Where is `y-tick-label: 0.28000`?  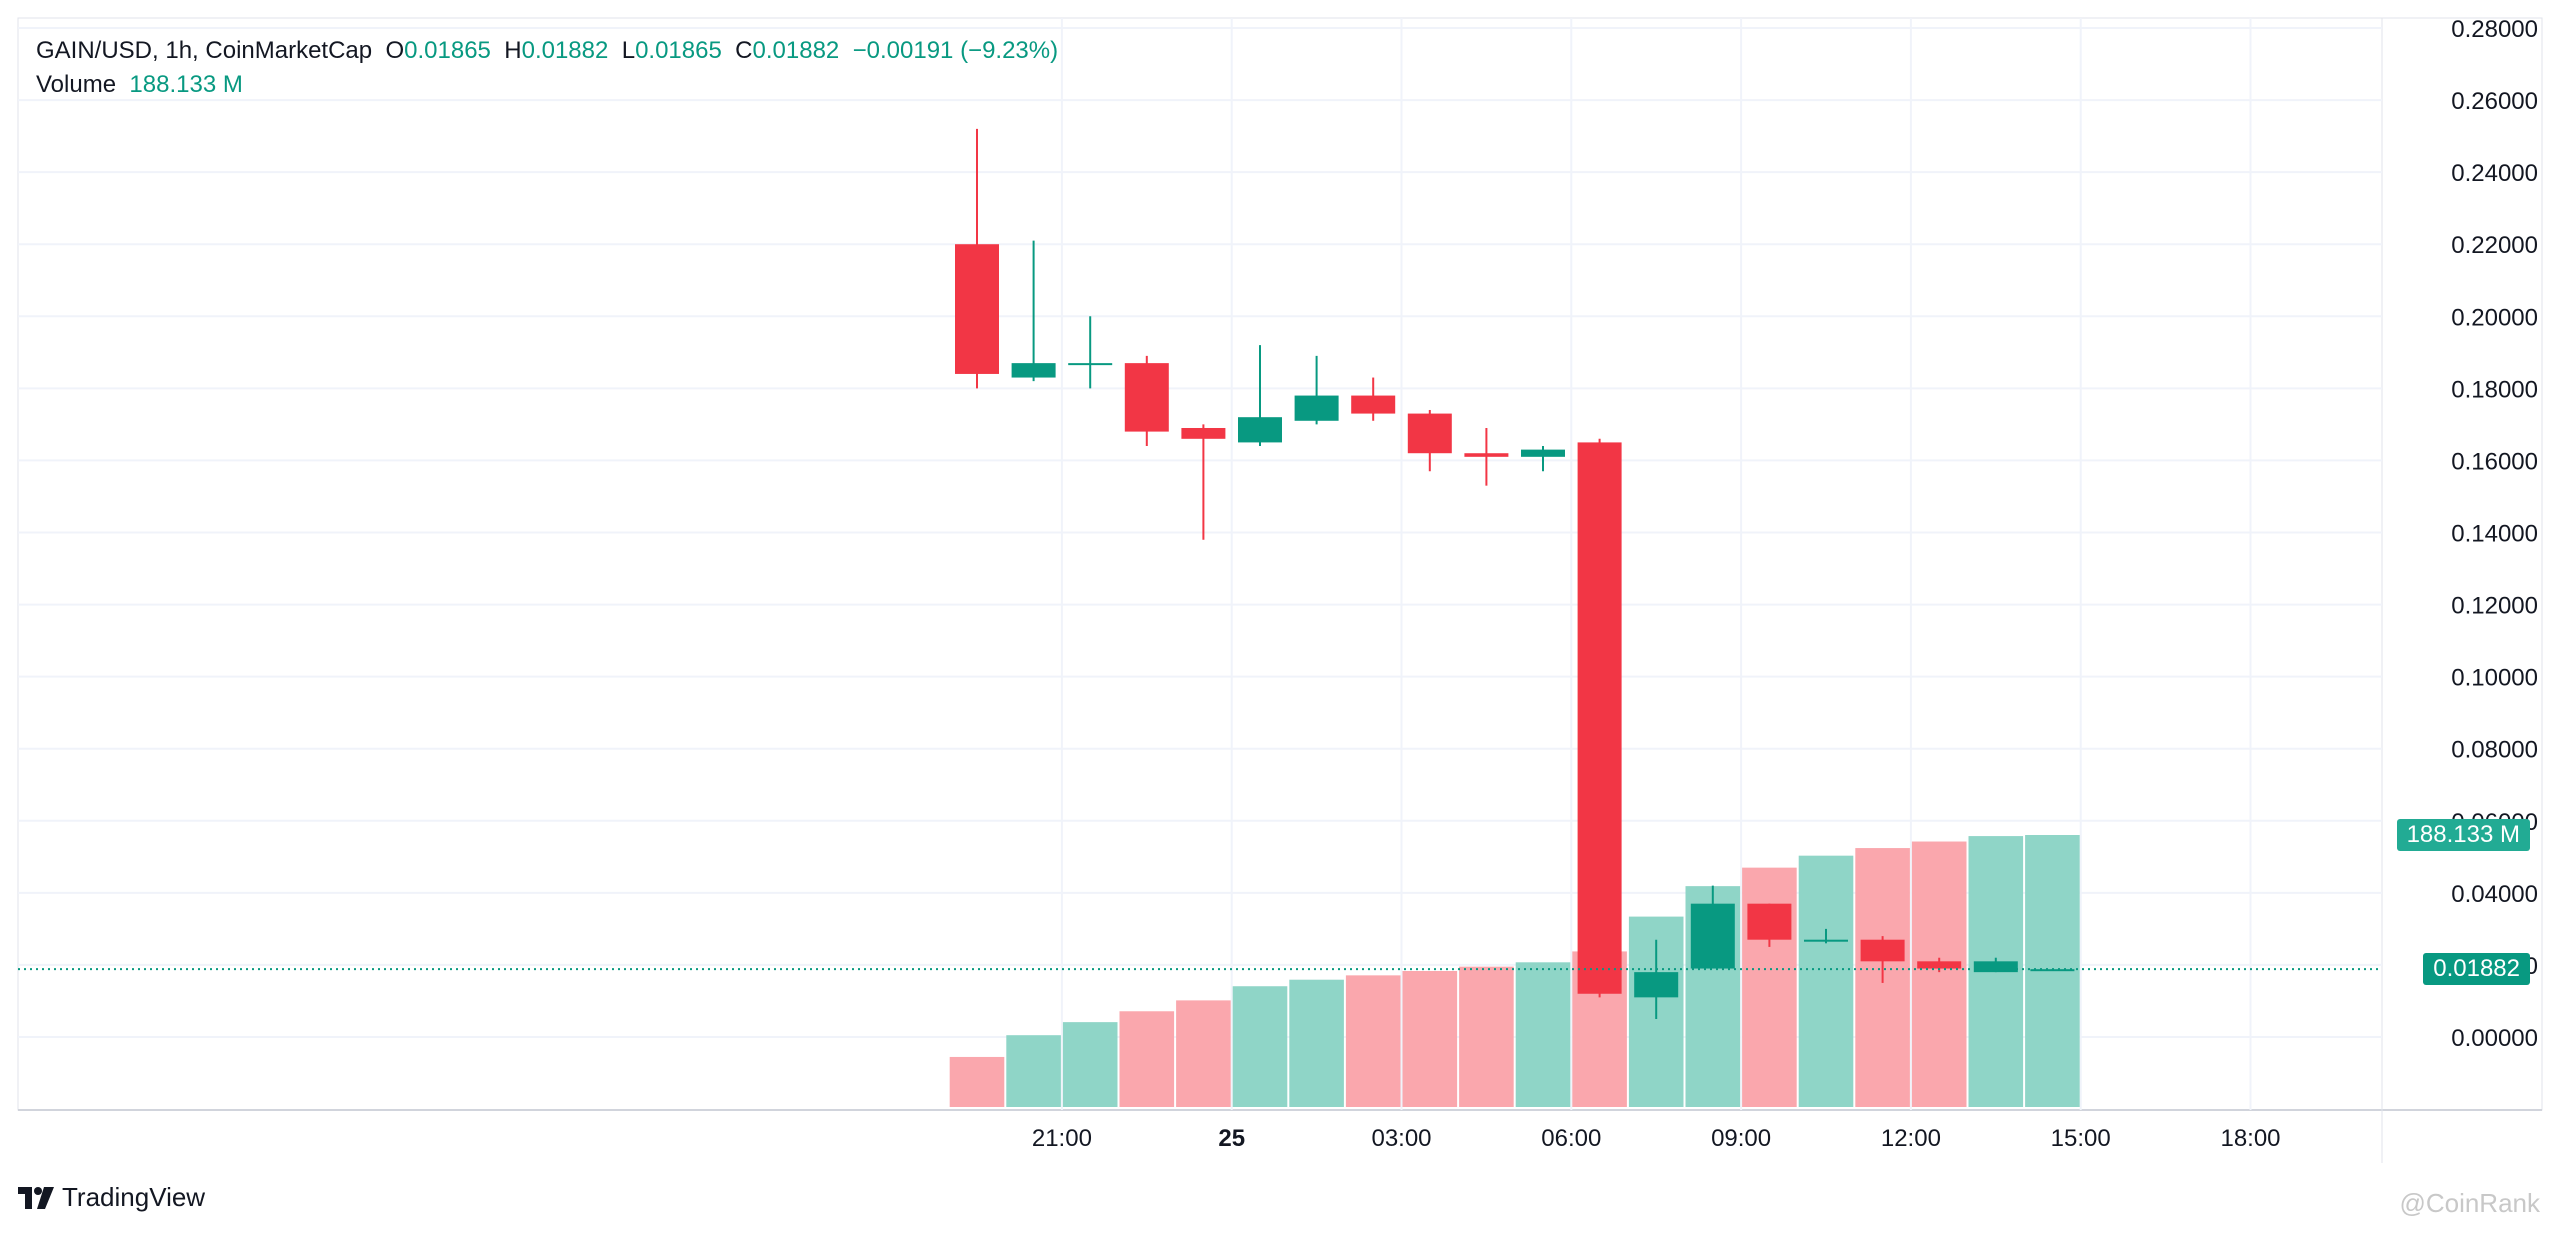 y-tick-label: 0.28000 is located at coordinates (2494, 29).